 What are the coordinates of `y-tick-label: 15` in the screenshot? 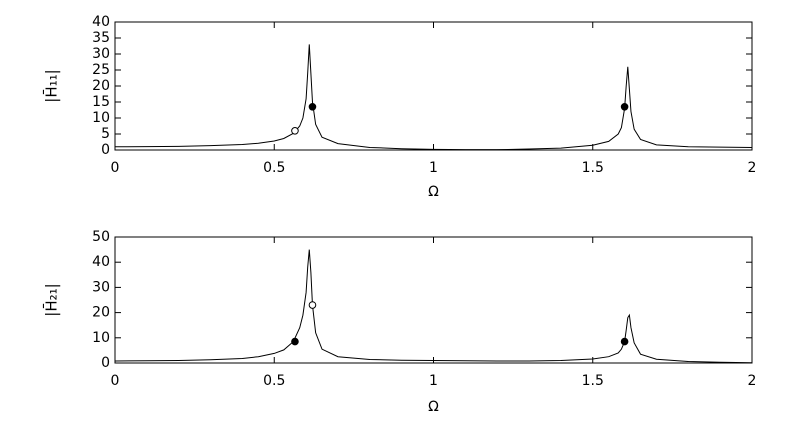 It's located at (101, 102).